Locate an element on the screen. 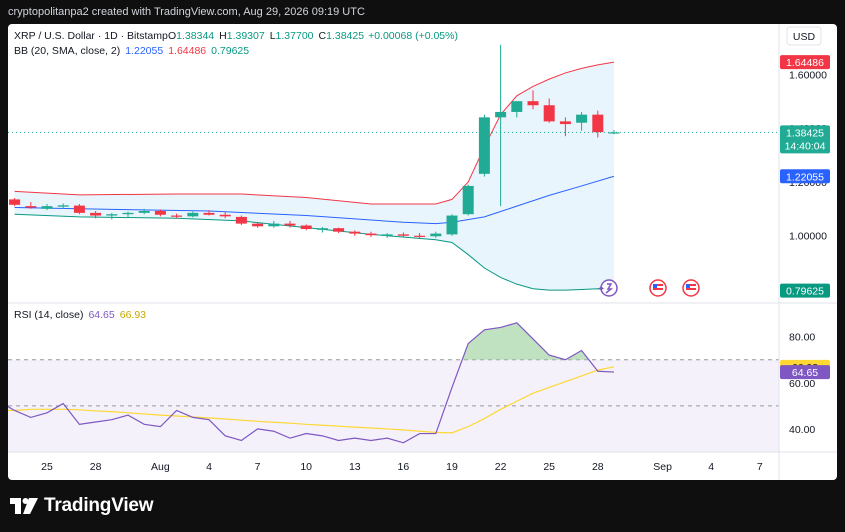 This screenshot has width=845, height=532. legend-rsi-value: 64.65 is located at coordinates (101, 315).